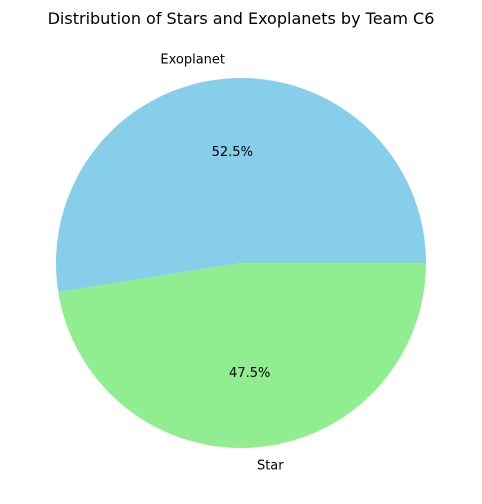 Image resolution: width=482 pixels, height=504 pixels. Describe the element at coordinates (192, 60) in the screenshot. I see `slice-label-exoplanet: Exoplanet` at that location.